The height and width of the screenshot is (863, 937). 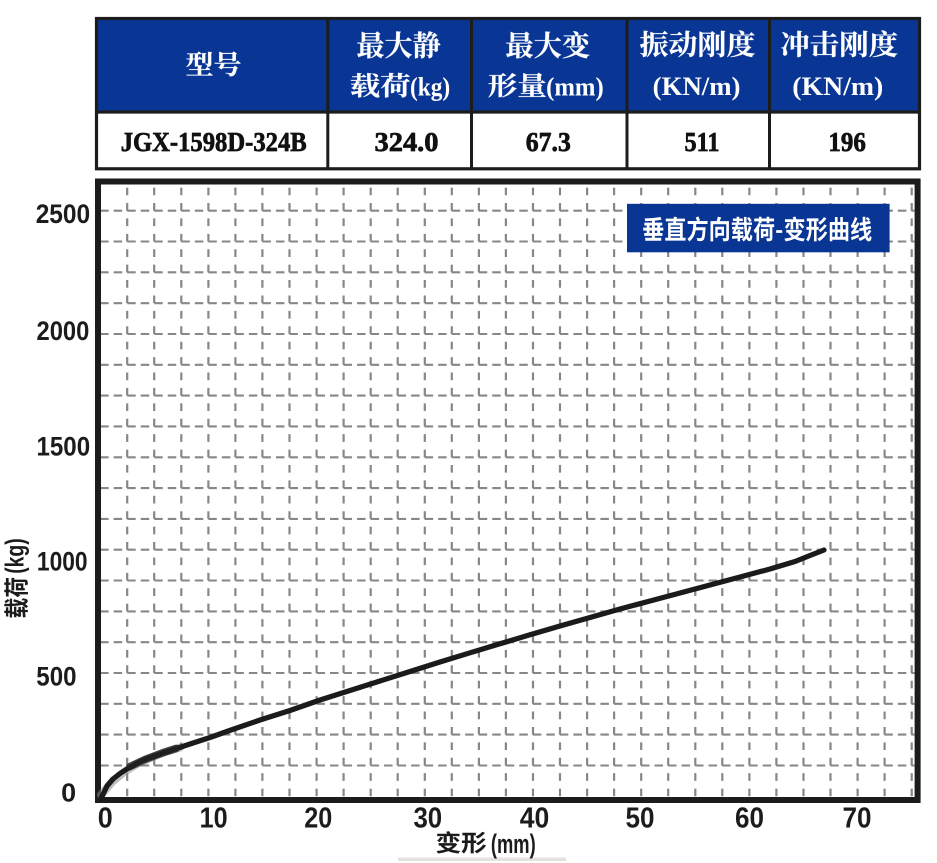 What do you see at coordinates (749, 819) in the screenshot?
I see `svg-text: 60` at bounding box center [749, 819].